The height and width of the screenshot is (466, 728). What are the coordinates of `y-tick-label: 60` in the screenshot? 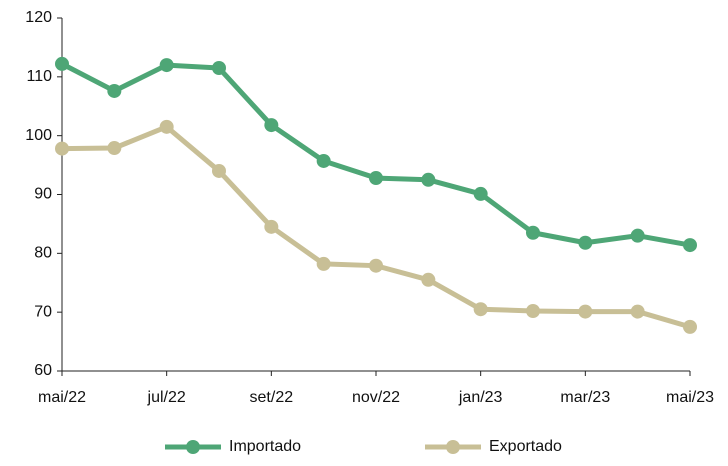 It's located at (43, 370).